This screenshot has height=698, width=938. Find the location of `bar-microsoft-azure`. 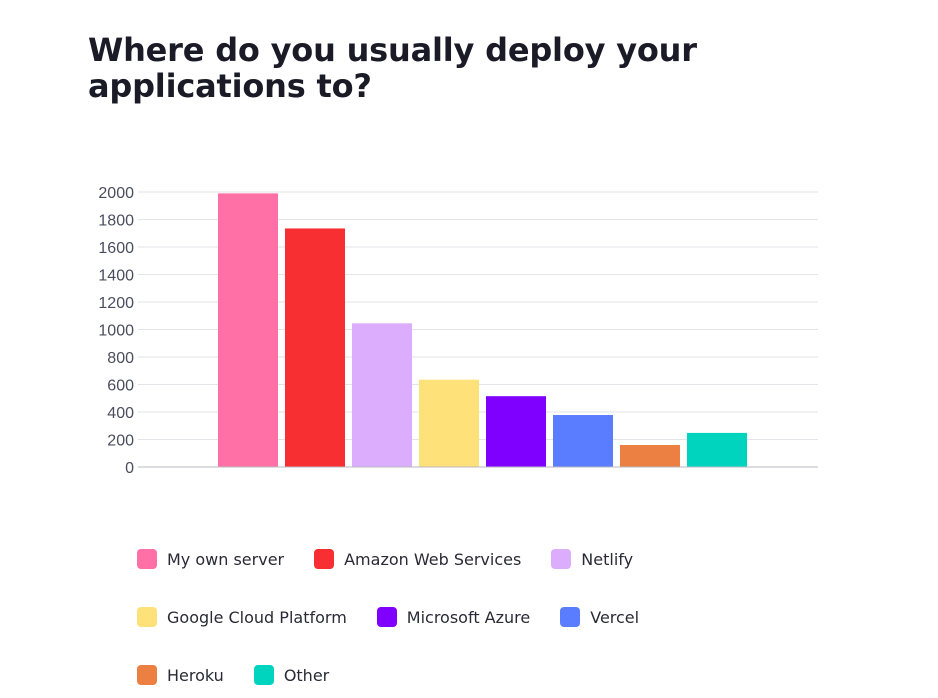

bar-microsoft-azure is located at coordinates (516, 431).